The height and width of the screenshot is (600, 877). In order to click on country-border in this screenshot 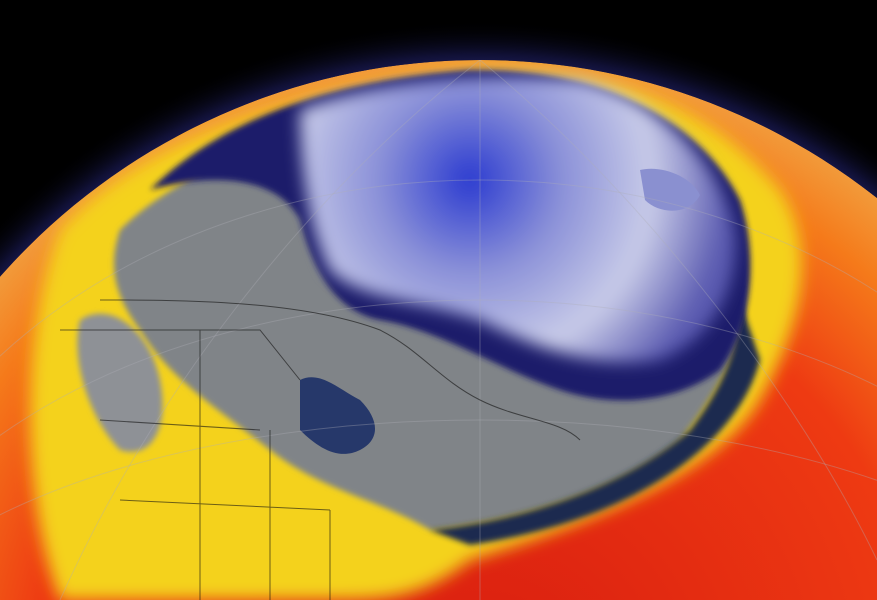, I will do `click(340, 370)`.